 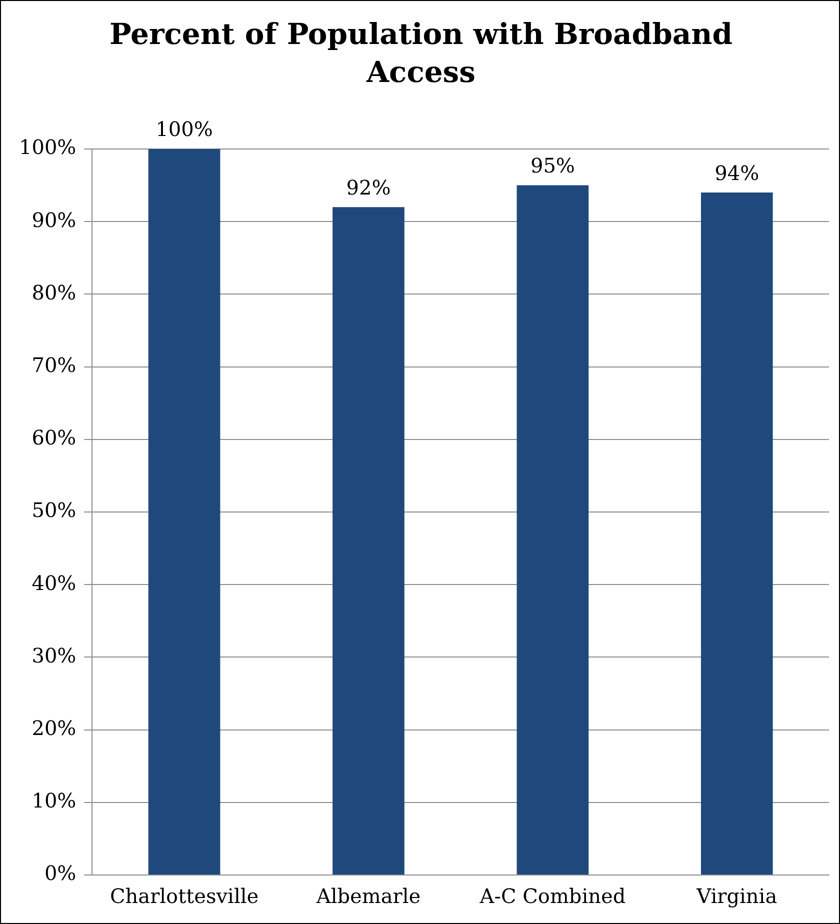 I want to click on y-tick-label: 10%, so click(x=54, y=800).